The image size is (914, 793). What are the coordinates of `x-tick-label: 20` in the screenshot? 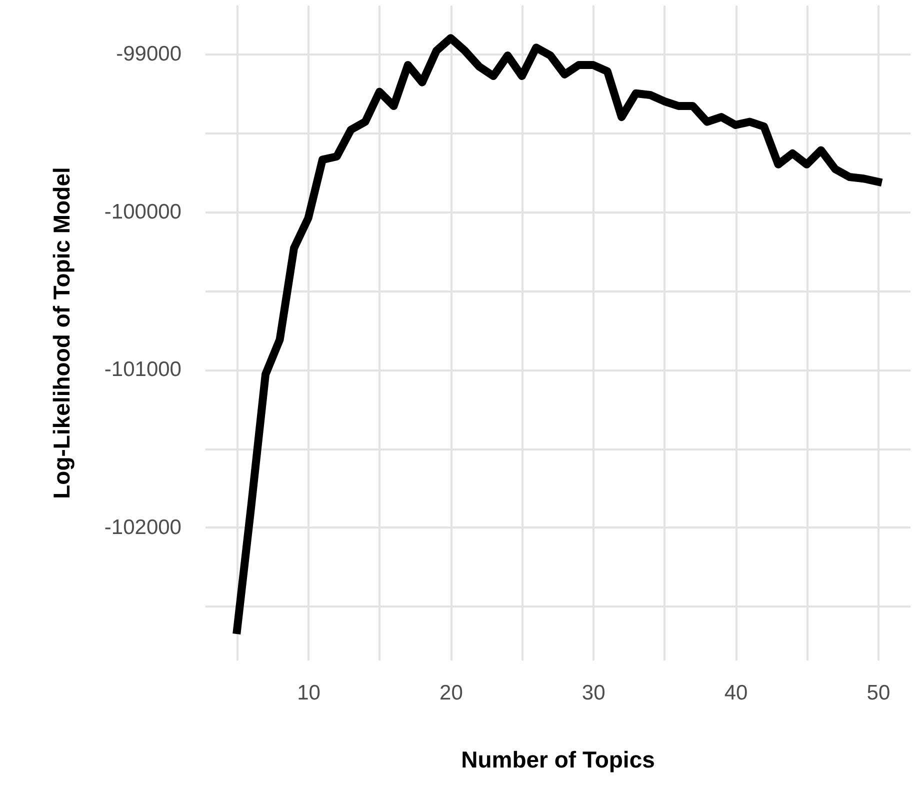 It's located at (451, 693).